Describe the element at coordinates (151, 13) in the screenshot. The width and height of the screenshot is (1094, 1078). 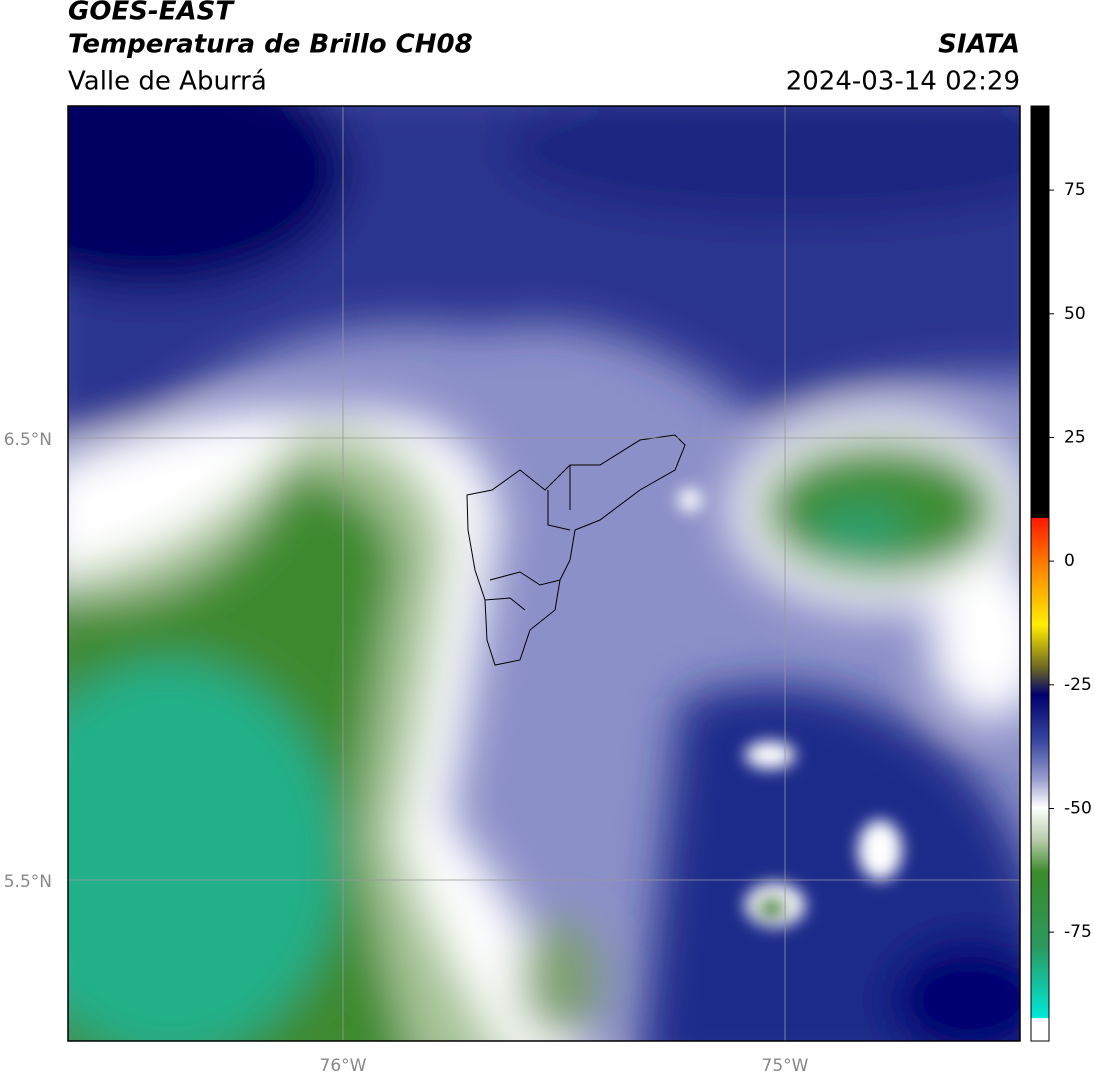
I see `title: GOES-EAST` at that location.